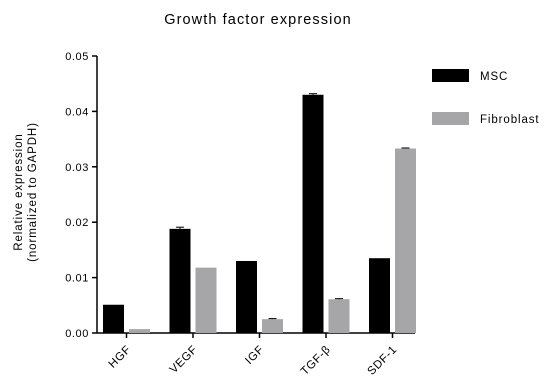 The height and width of the screenshot is (388, 560). Describe the element at coordinates (77, 168) in the screenshot. I see `y-tick-label: 0.03` at that location.